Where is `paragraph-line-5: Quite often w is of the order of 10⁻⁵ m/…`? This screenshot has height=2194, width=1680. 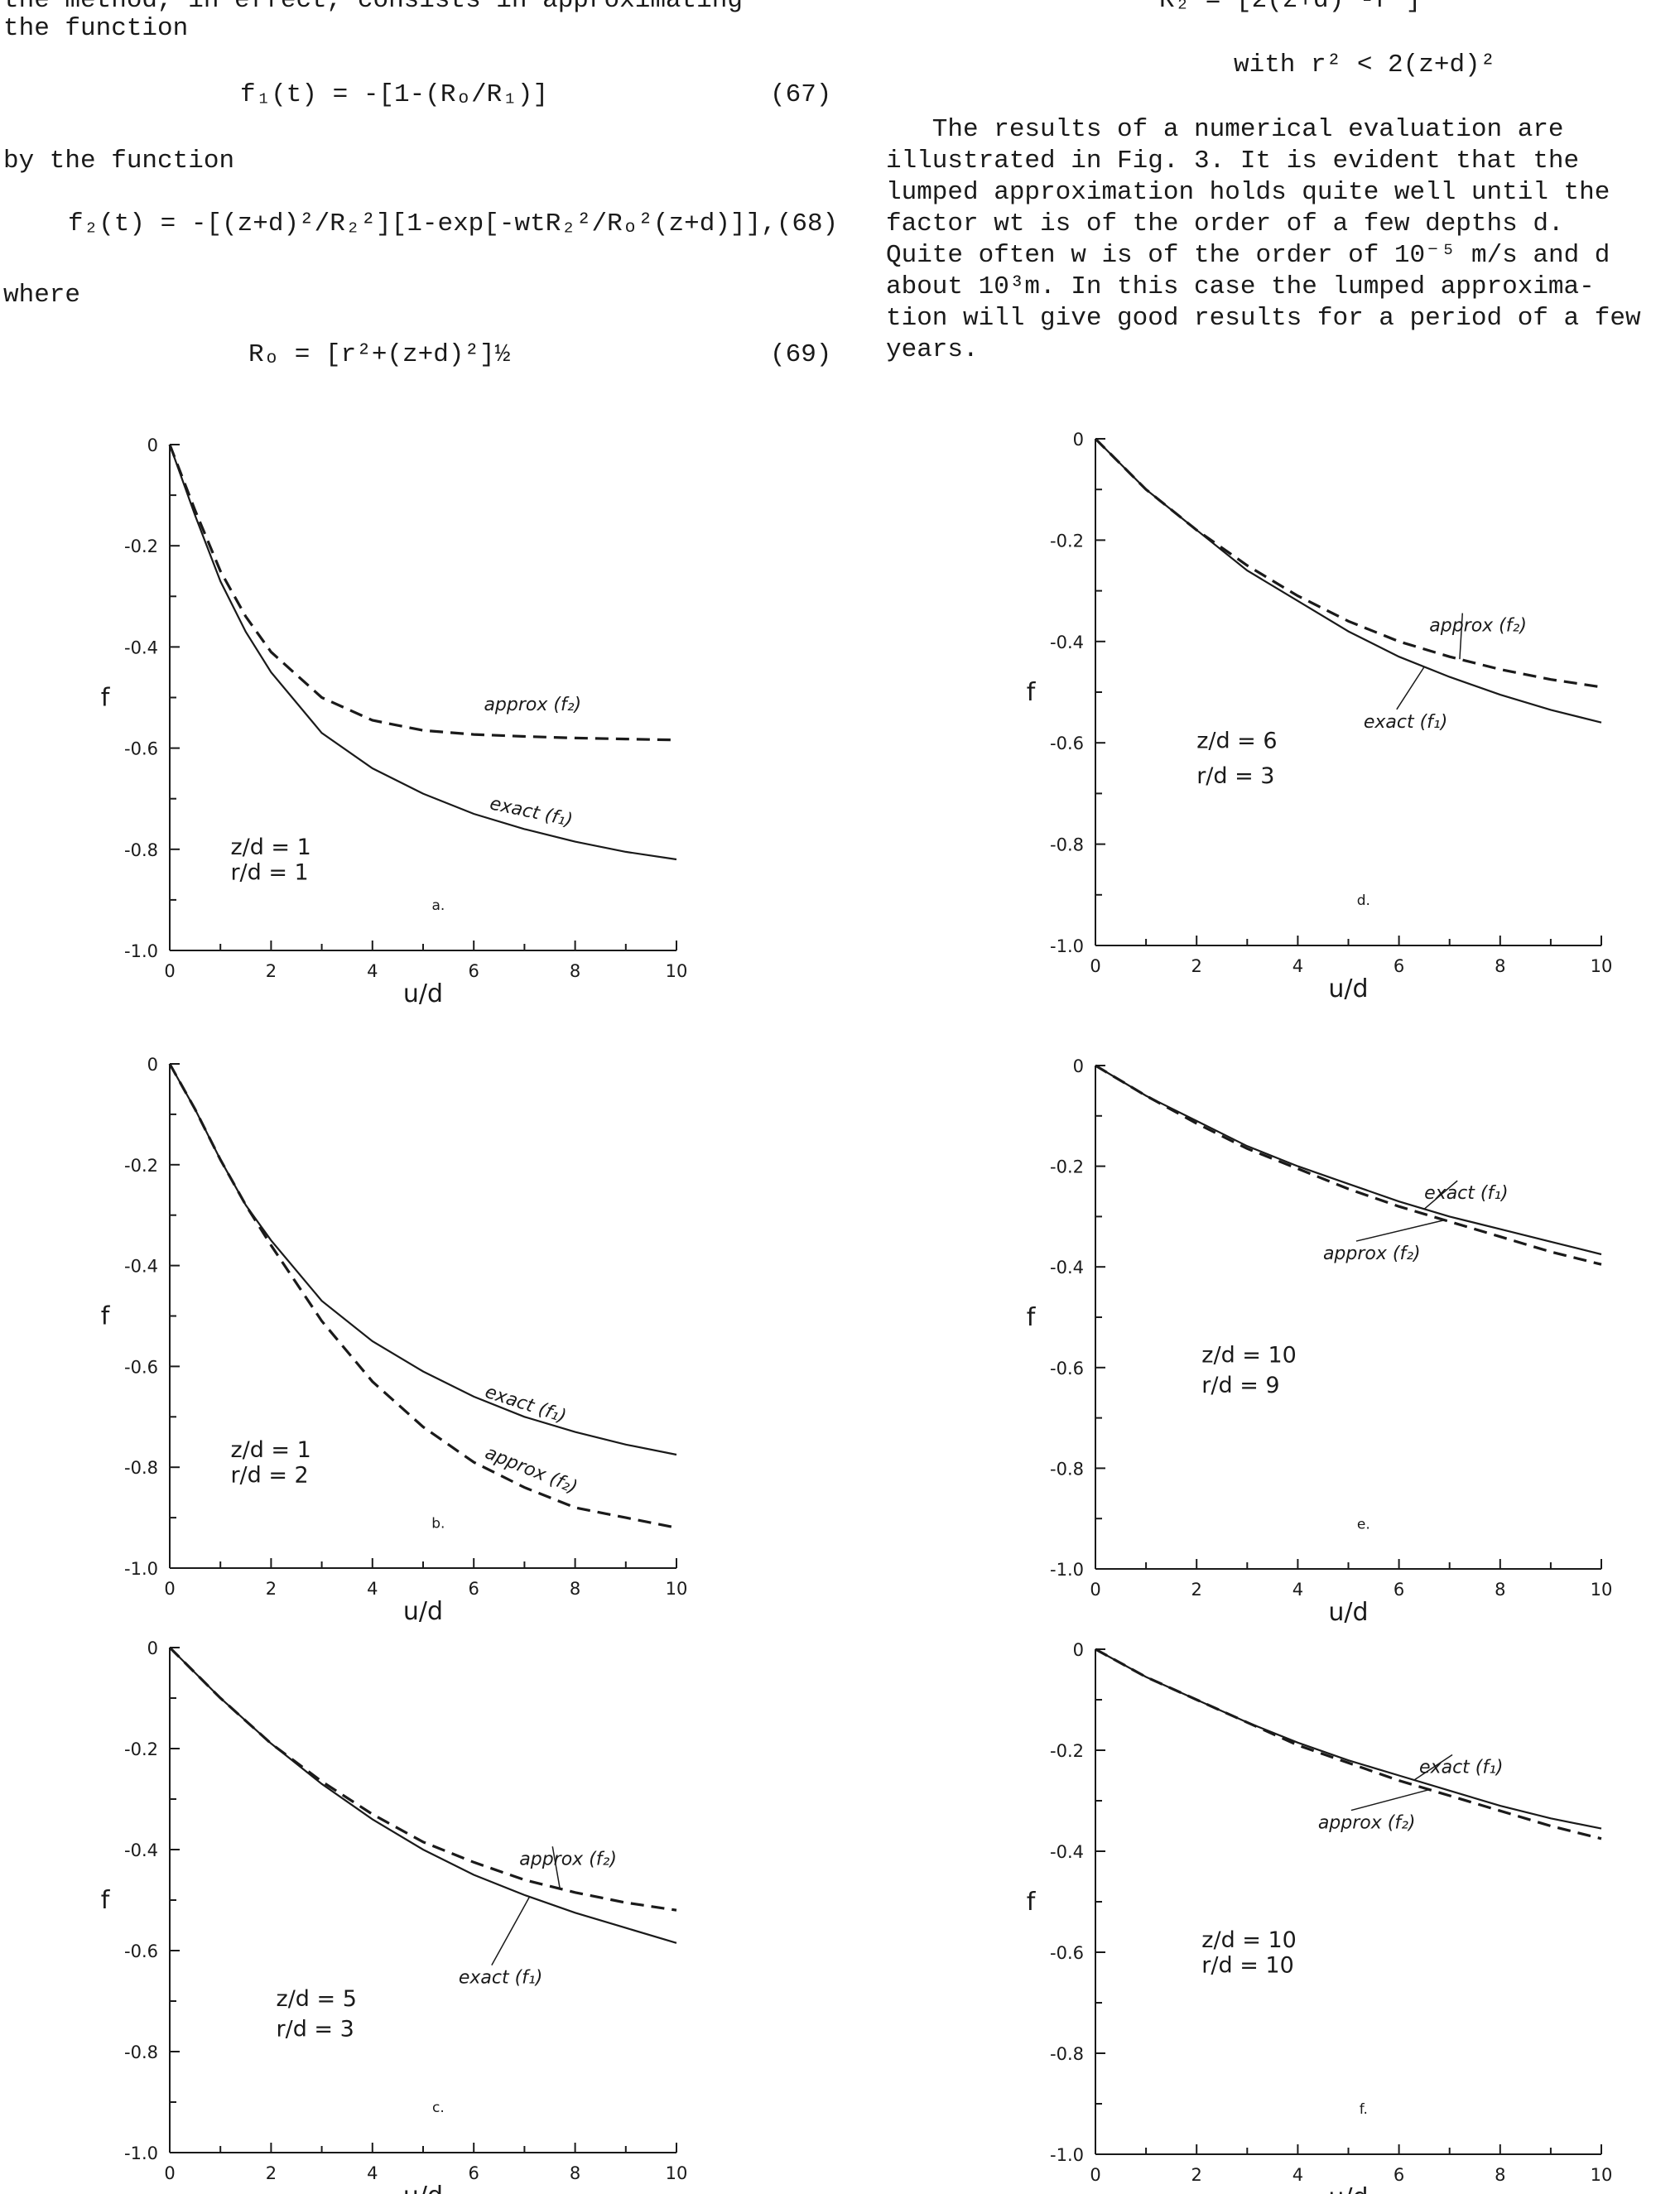 paragraph-line-5: Quite often w is of the order of 10⁻⁵ m/… is located at coordinates (1248, 255).